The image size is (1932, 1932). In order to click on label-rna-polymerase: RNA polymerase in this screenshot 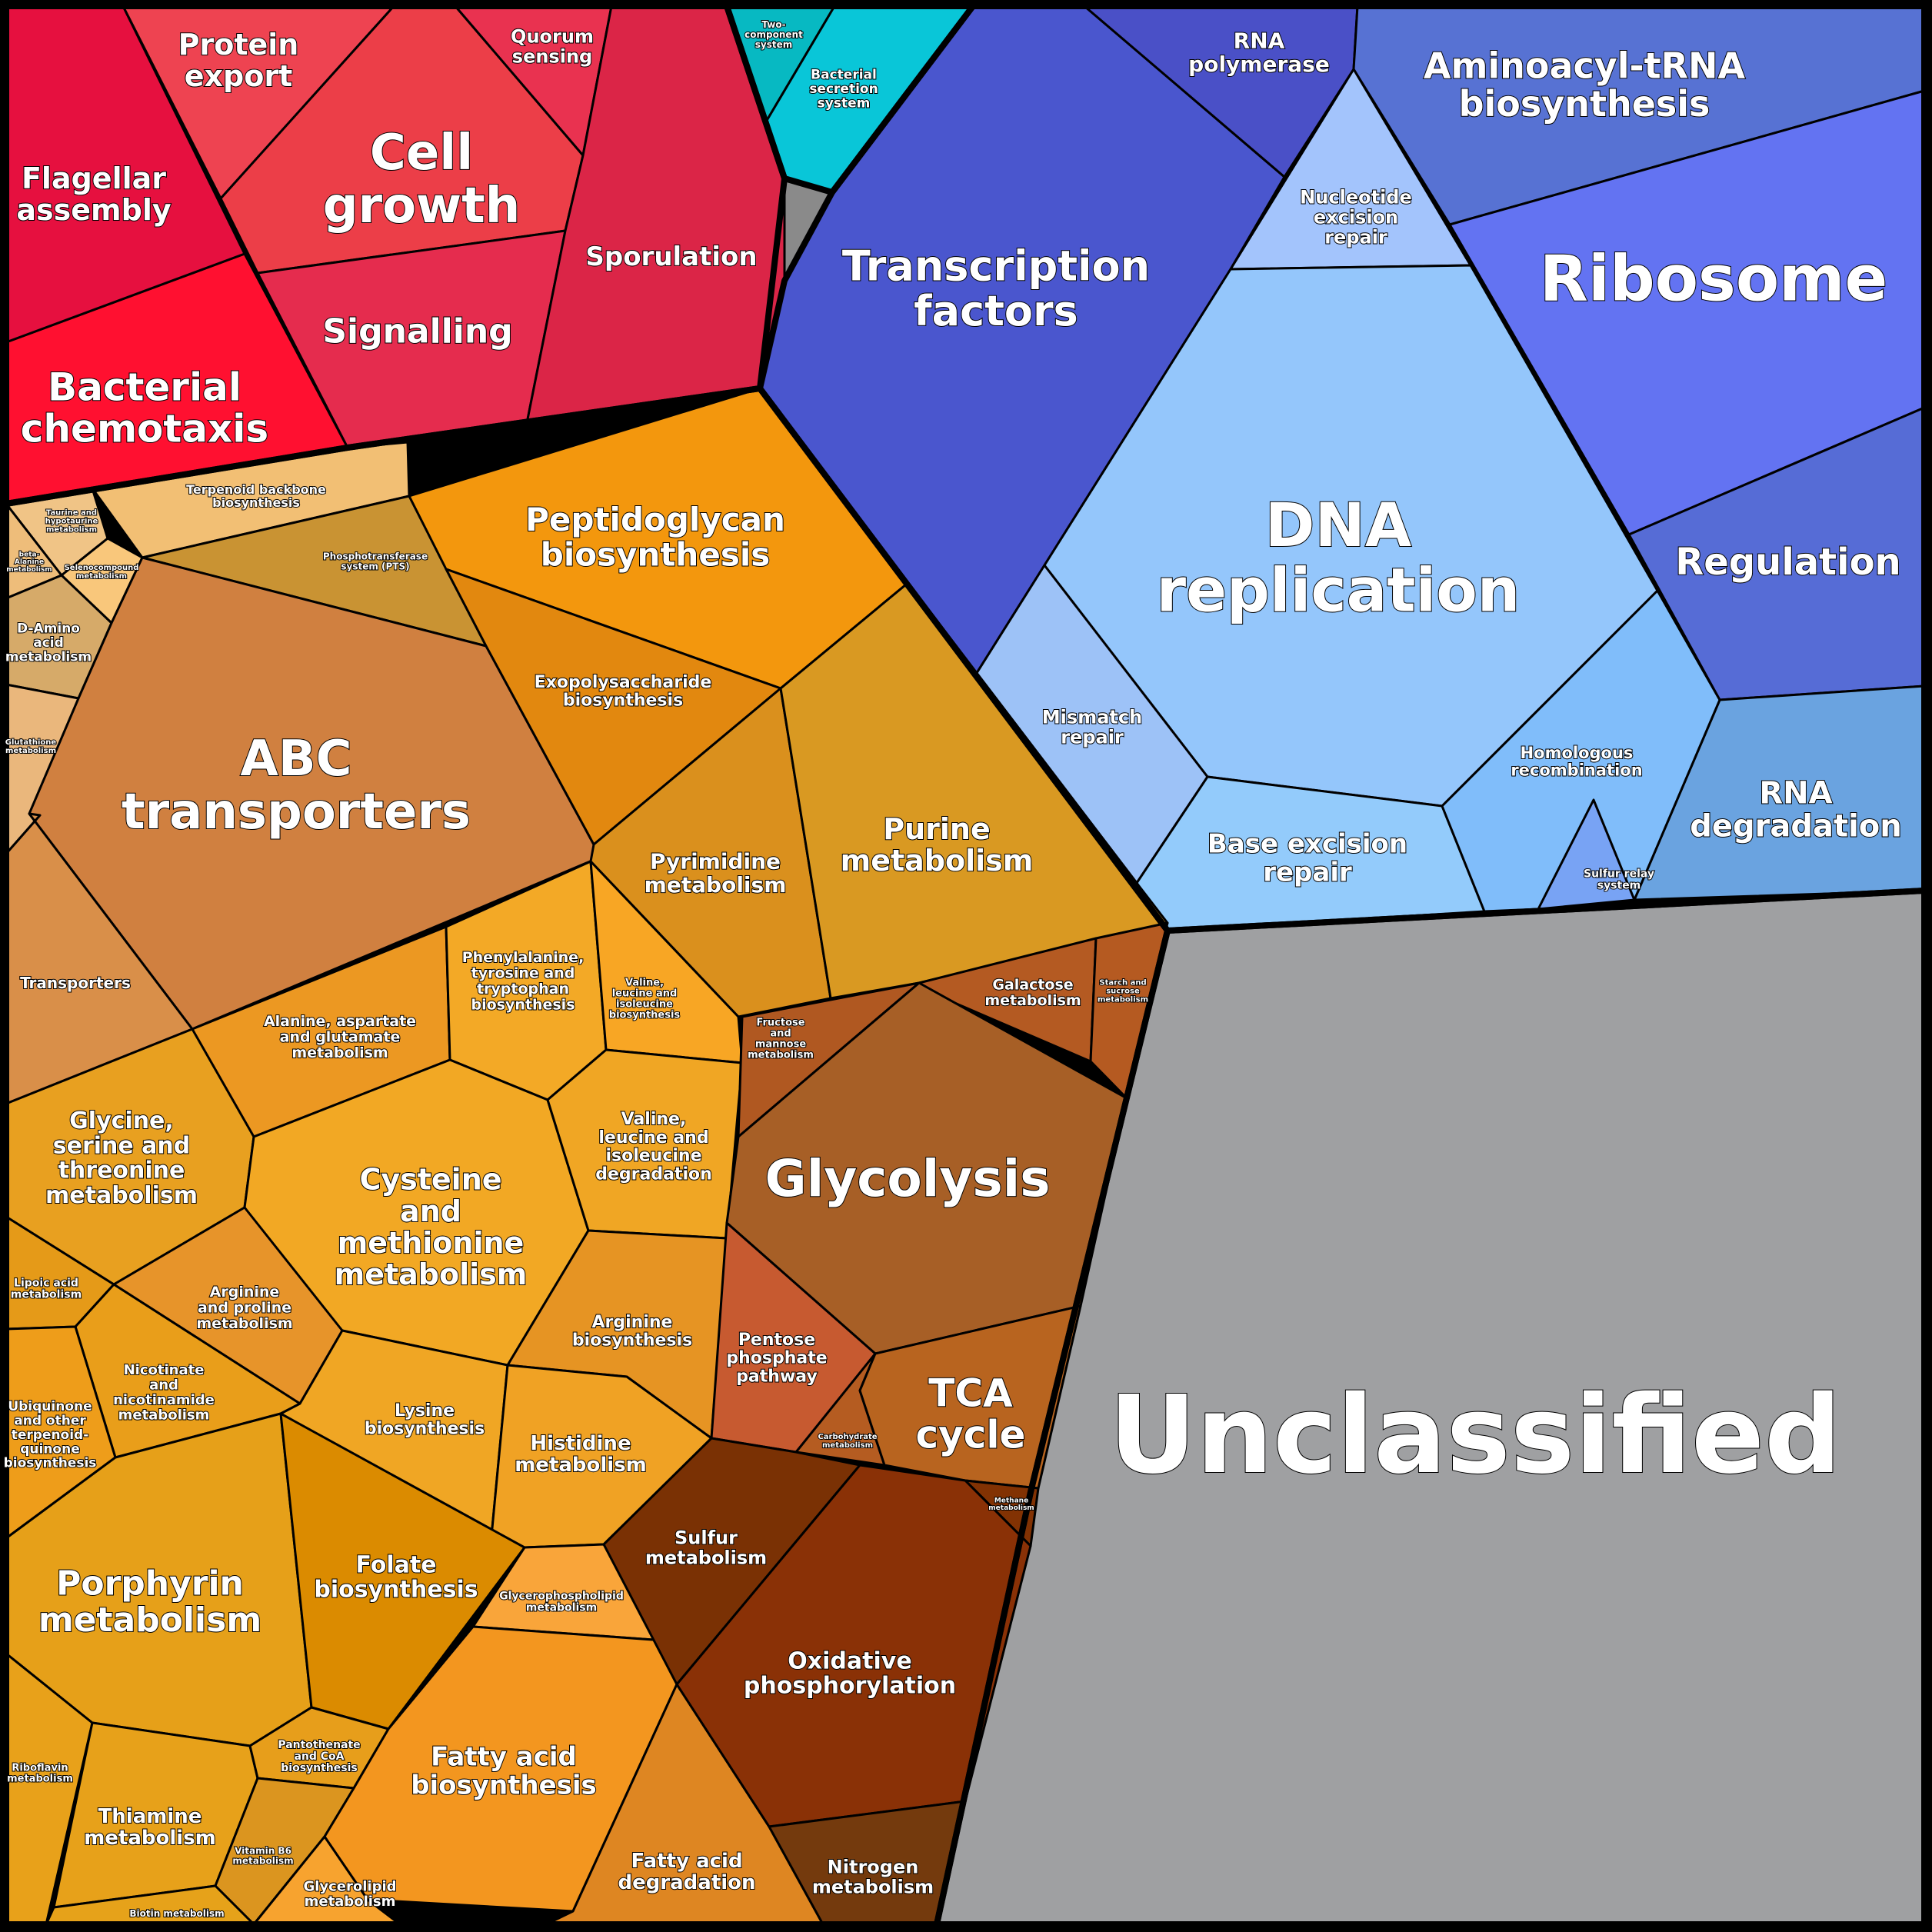, I will do `click(1259, 52)`.